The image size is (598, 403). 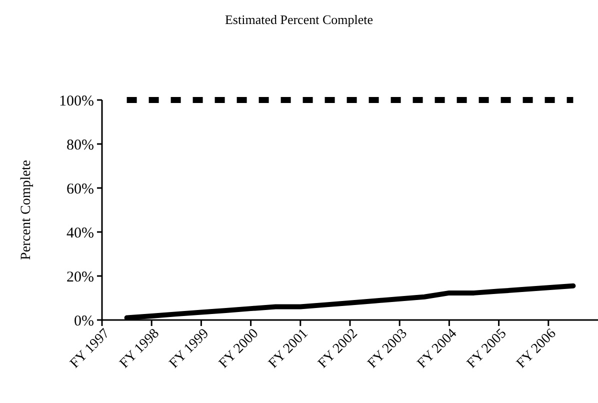 I want to click on y-tick-label: 0%, so click(x=84, y=321).